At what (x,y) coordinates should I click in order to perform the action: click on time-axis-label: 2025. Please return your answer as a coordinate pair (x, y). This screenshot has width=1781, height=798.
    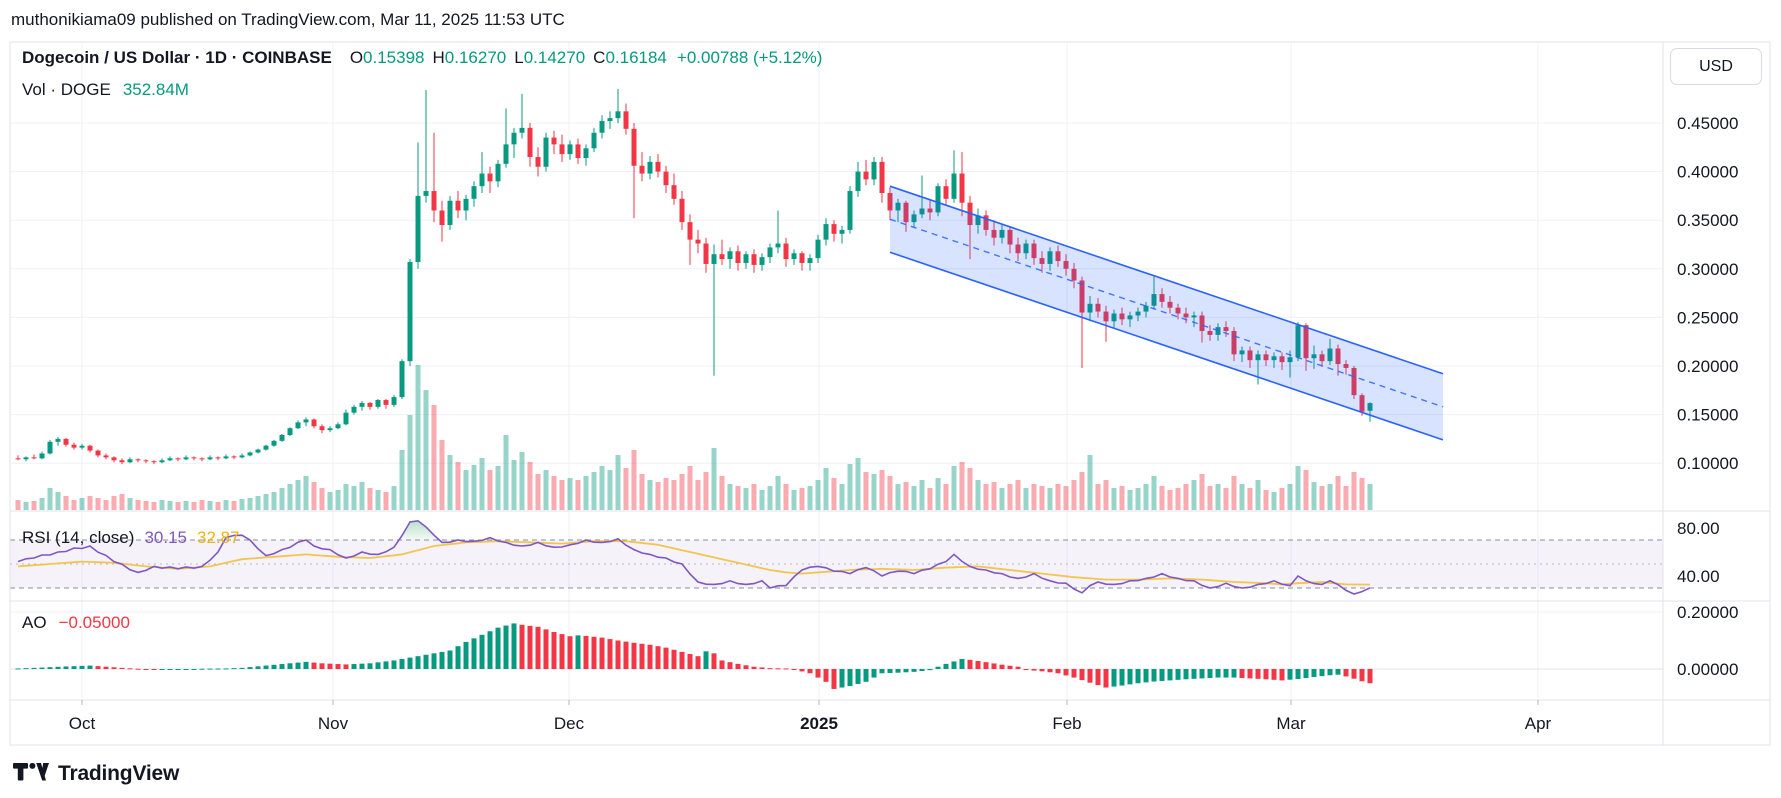
    Looking at the image, I should click on (819, 723).